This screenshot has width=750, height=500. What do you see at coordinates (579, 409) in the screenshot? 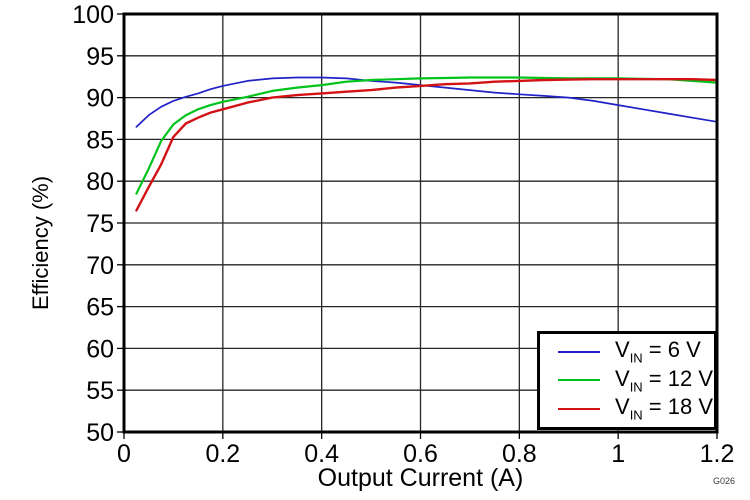
I see `legend-line-sample-18v` at bounding box center [579, 409].